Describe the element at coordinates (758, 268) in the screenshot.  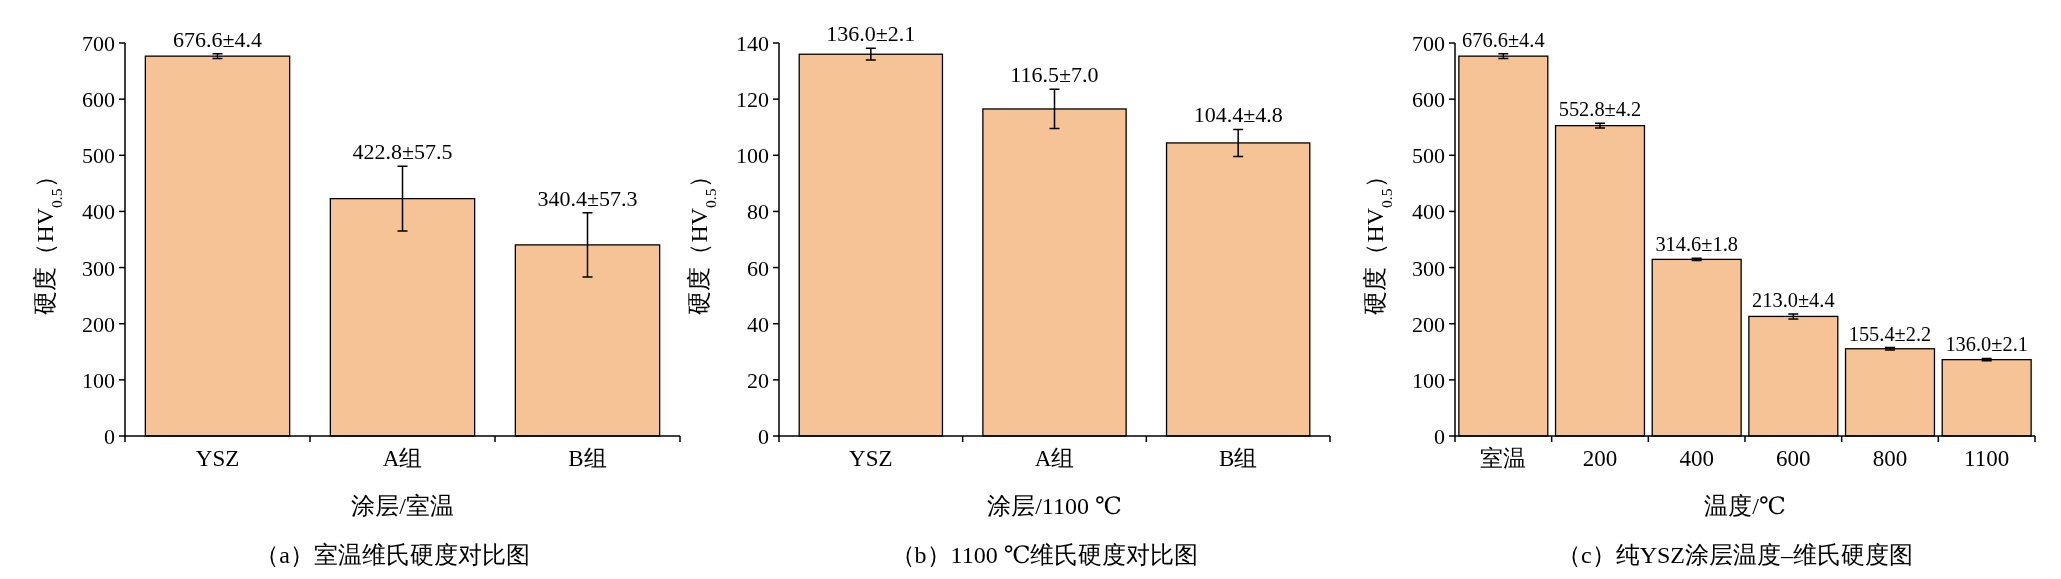
I see `y-tick-label: 60` at that location.